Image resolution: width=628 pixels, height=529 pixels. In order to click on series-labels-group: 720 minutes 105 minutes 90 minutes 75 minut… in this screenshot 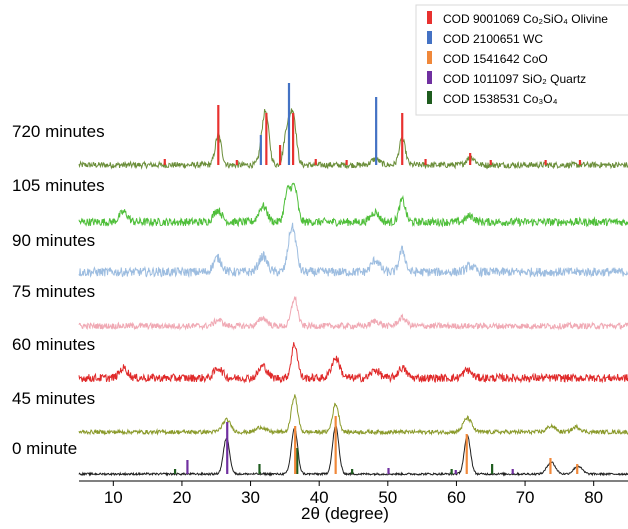, I will do `click(58, 290)`.